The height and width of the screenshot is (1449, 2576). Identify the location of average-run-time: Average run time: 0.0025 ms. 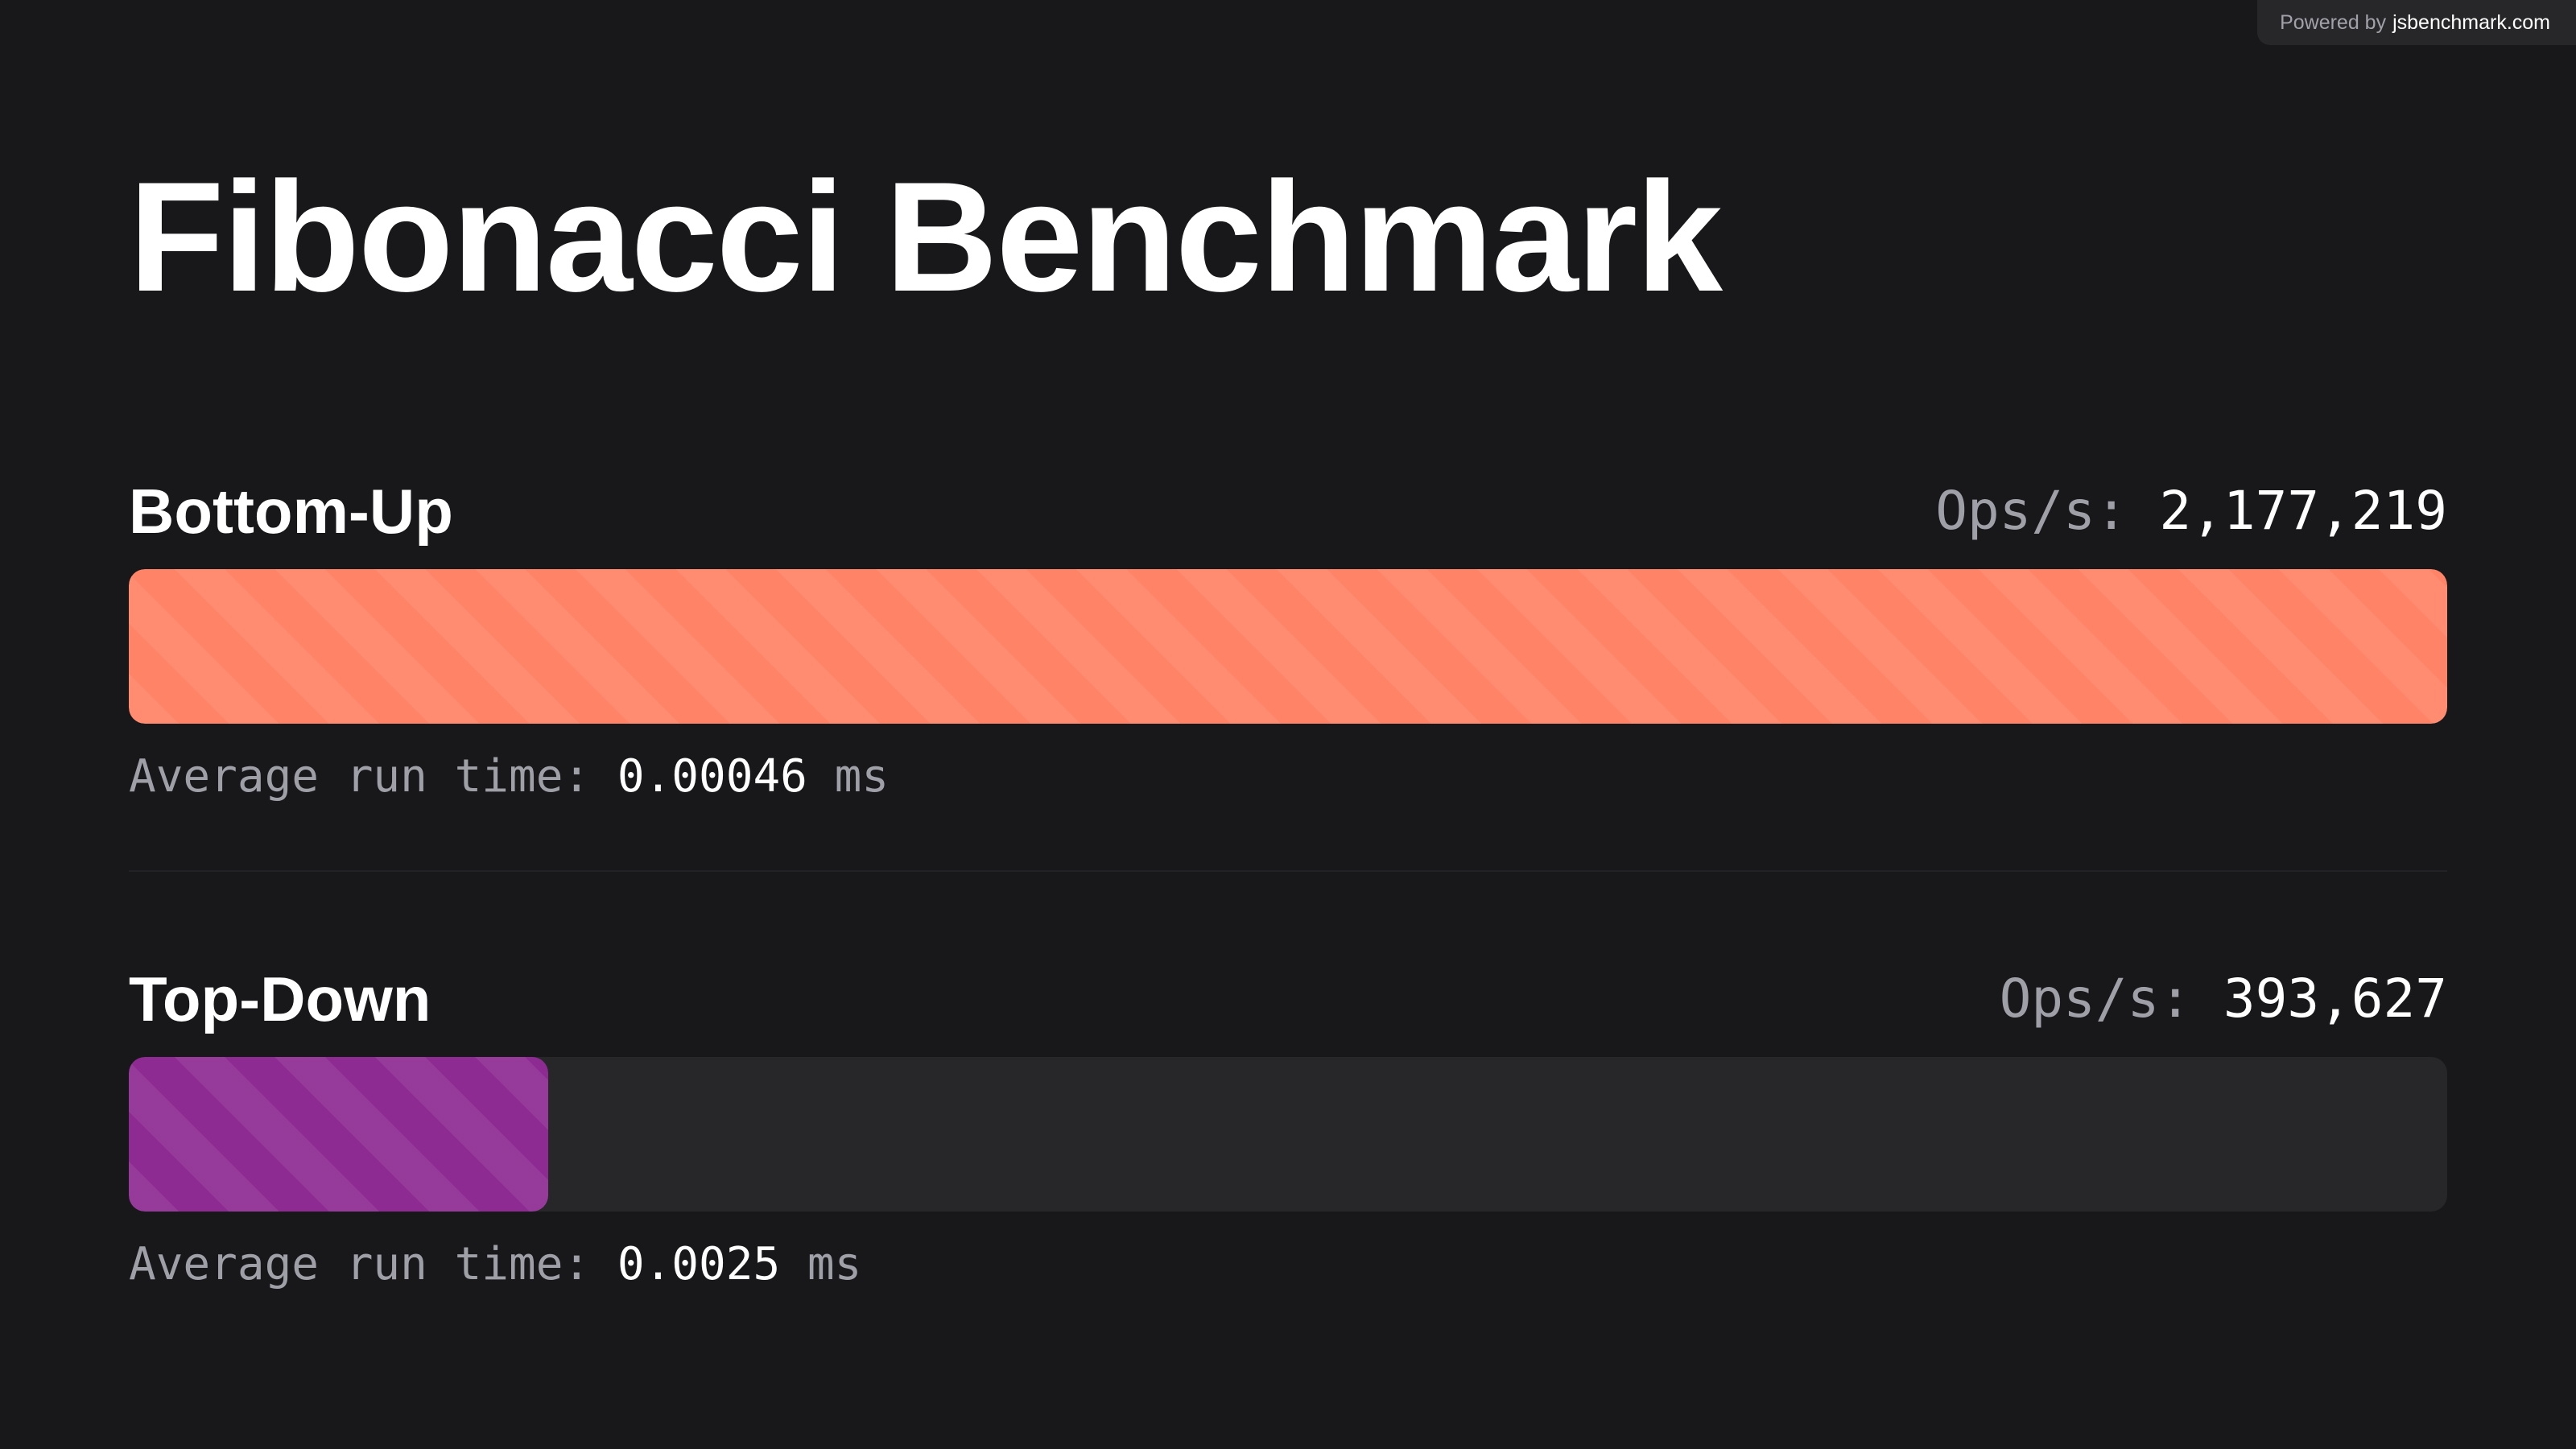
(495, 1264).